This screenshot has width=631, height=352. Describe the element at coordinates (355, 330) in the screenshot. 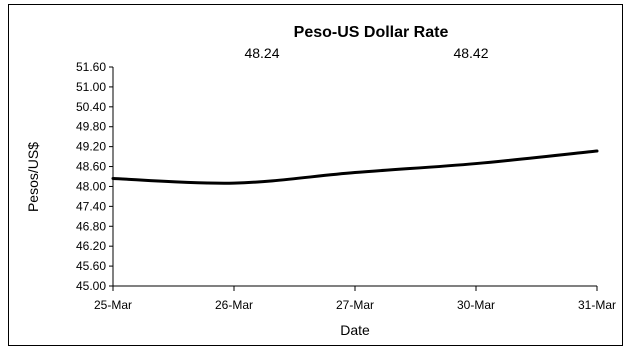

I see `x-axis-label: Date` at that location.